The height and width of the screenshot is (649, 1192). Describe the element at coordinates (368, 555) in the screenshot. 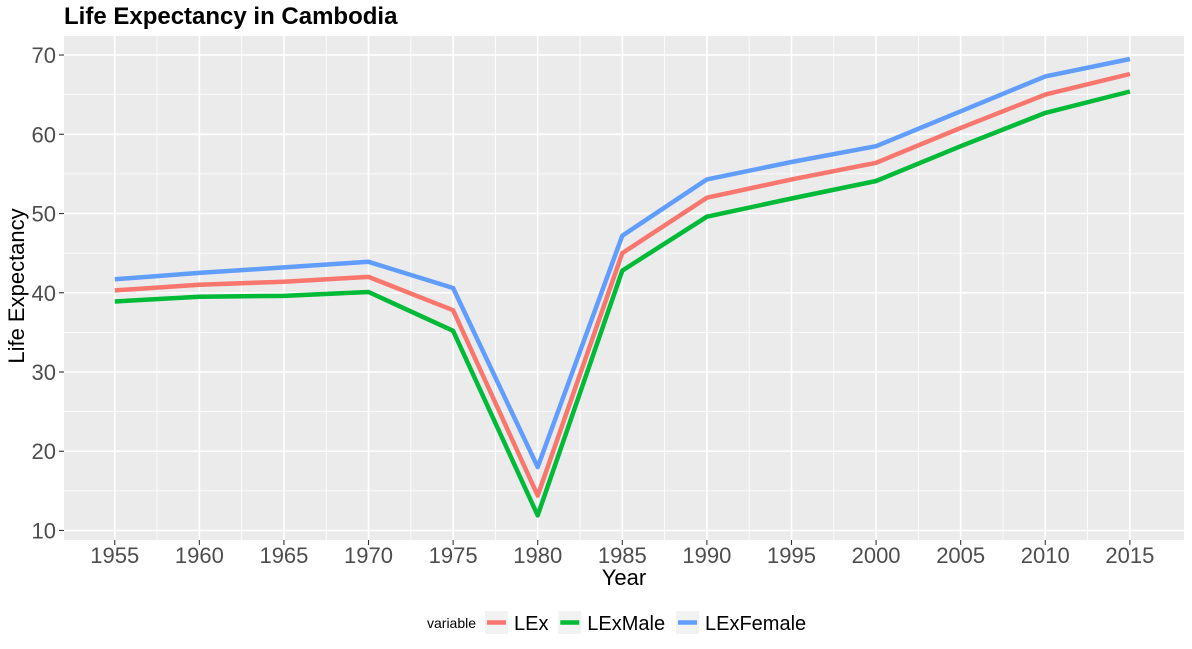

I see `x-tick-label: 1970` at that location.